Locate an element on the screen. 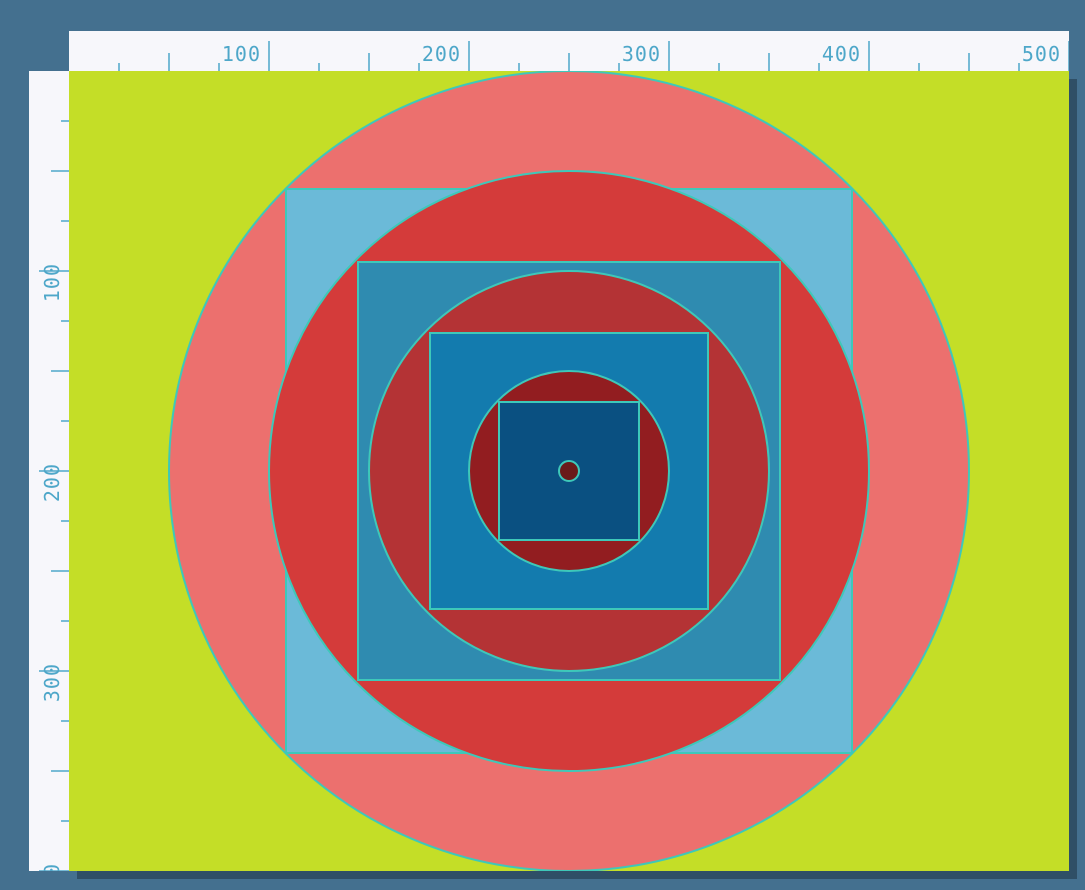 This screenshot has height=890, width=1085. horizontal-ruler: 100 200 300 400 500 is located at coordinates (569, 51).